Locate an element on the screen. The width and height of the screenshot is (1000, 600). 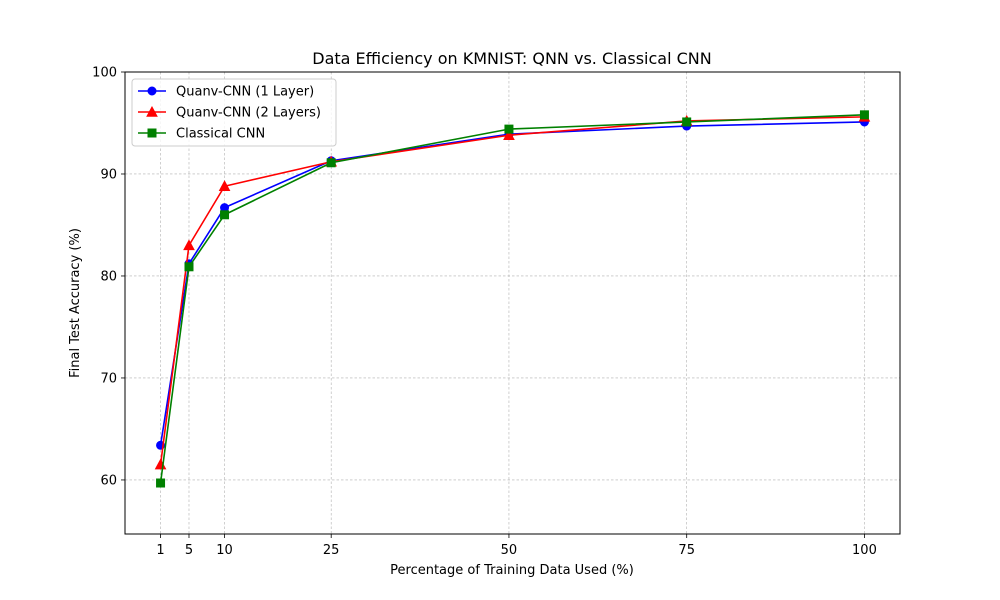
x-tick-label: 75 is located at coordinates (686, 550).